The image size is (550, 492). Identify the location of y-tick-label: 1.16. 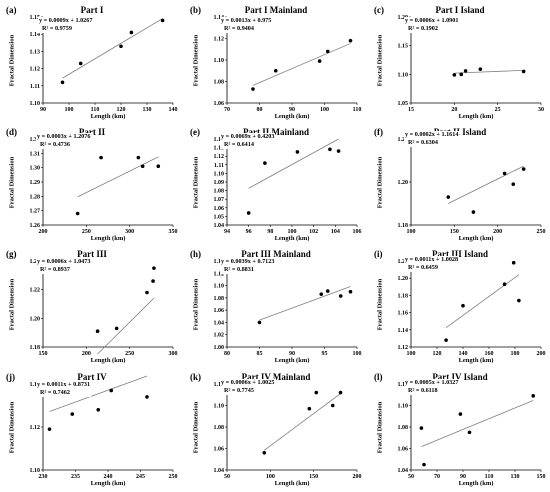
(403, 314).